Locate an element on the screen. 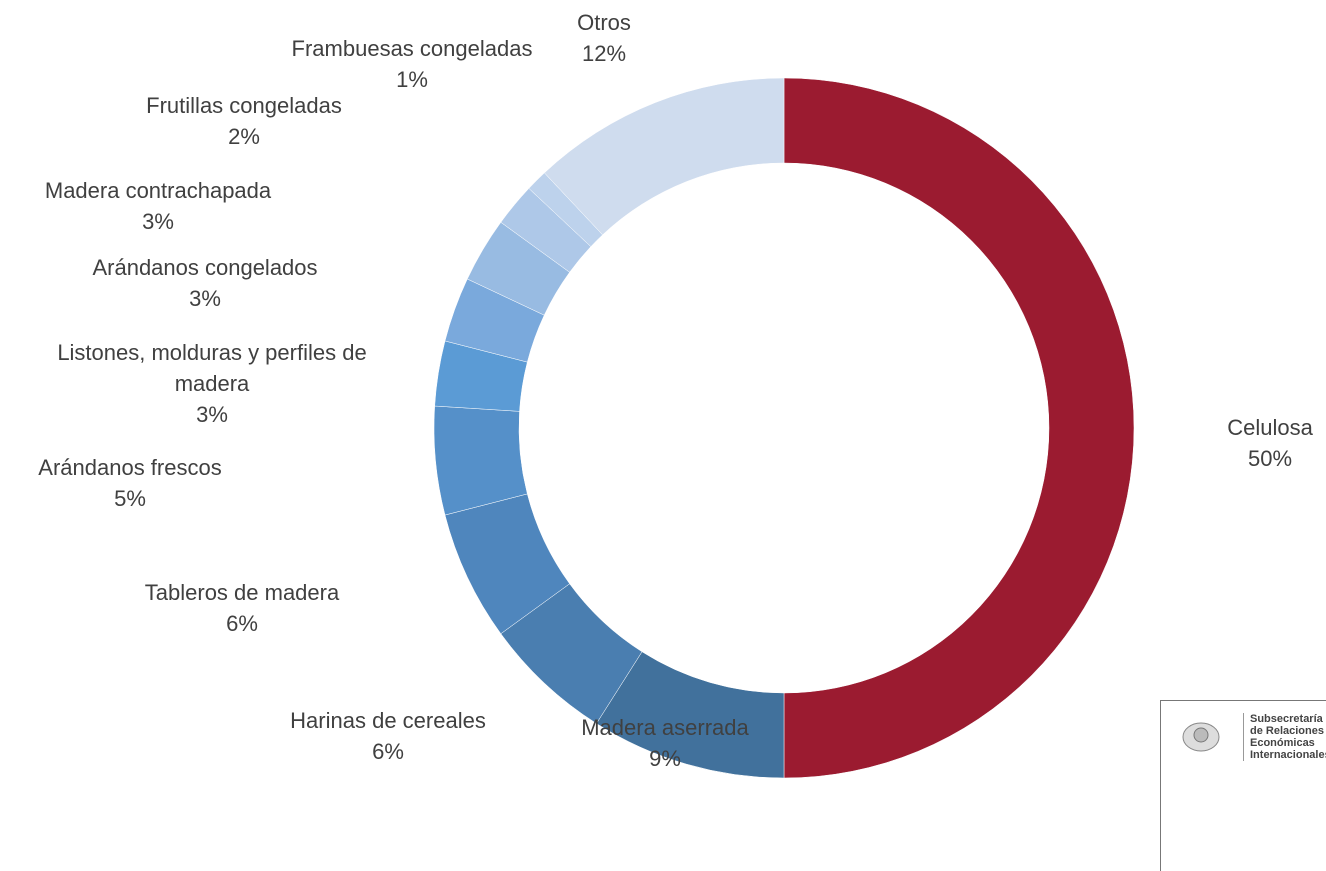  value-label: 12% is located at coordinates (604, 53).